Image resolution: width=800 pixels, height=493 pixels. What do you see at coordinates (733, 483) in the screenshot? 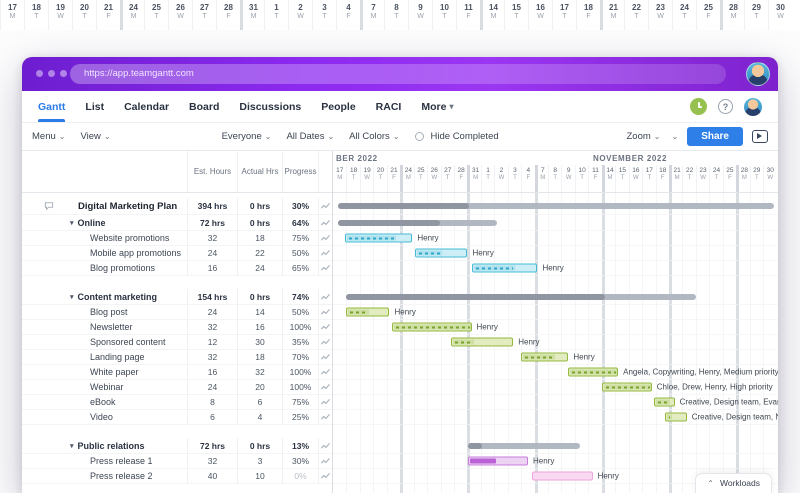
I see `workloads-button: ⌃ Workloads` at bounding box center [733, 483].